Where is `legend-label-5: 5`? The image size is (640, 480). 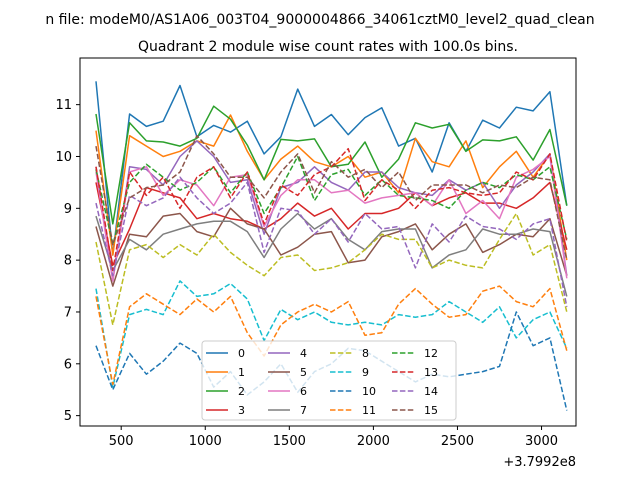
legend-label-5: 5 is located at coordinates (303, 372).